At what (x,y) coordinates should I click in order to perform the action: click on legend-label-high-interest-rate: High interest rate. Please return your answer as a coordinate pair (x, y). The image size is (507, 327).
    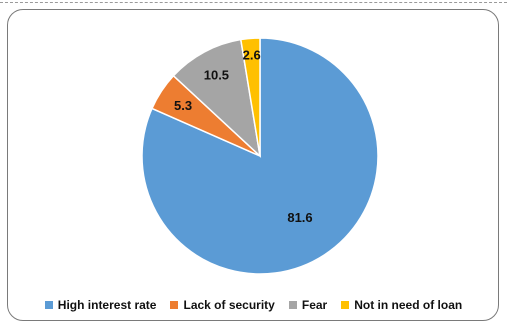
    Looking at the image, I should click on (107, 305).